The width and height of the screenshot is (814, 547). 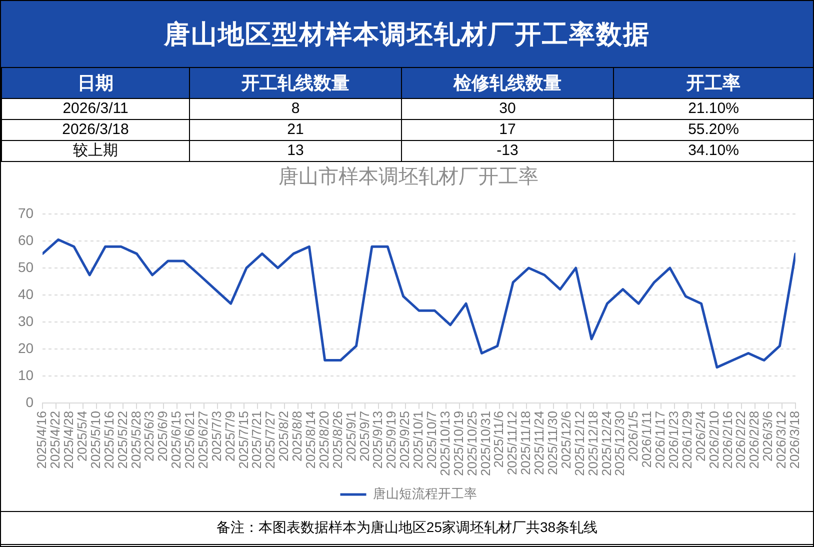 What do you see at coordinates (526, 443) in the screenshot?
I see `x-tick-label: 2025/11/18` at bounding box center [526, 443].